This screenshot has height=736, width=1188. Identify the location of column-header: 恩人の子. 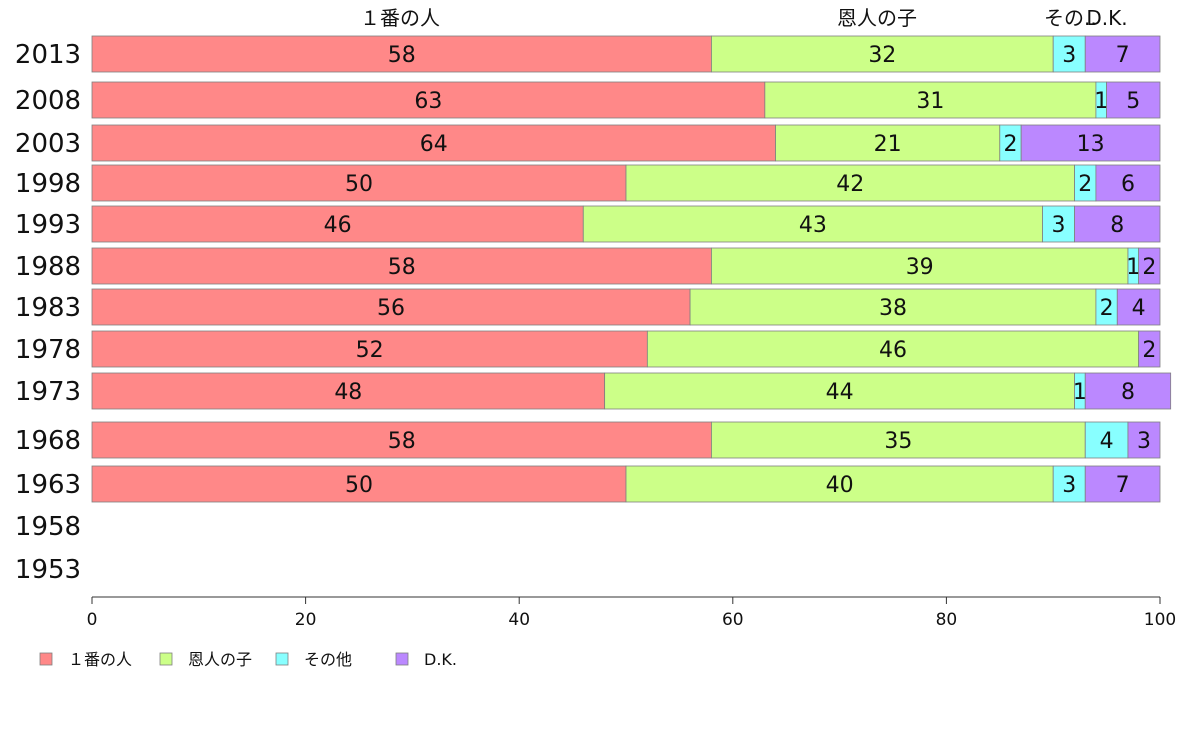
(877, 18).